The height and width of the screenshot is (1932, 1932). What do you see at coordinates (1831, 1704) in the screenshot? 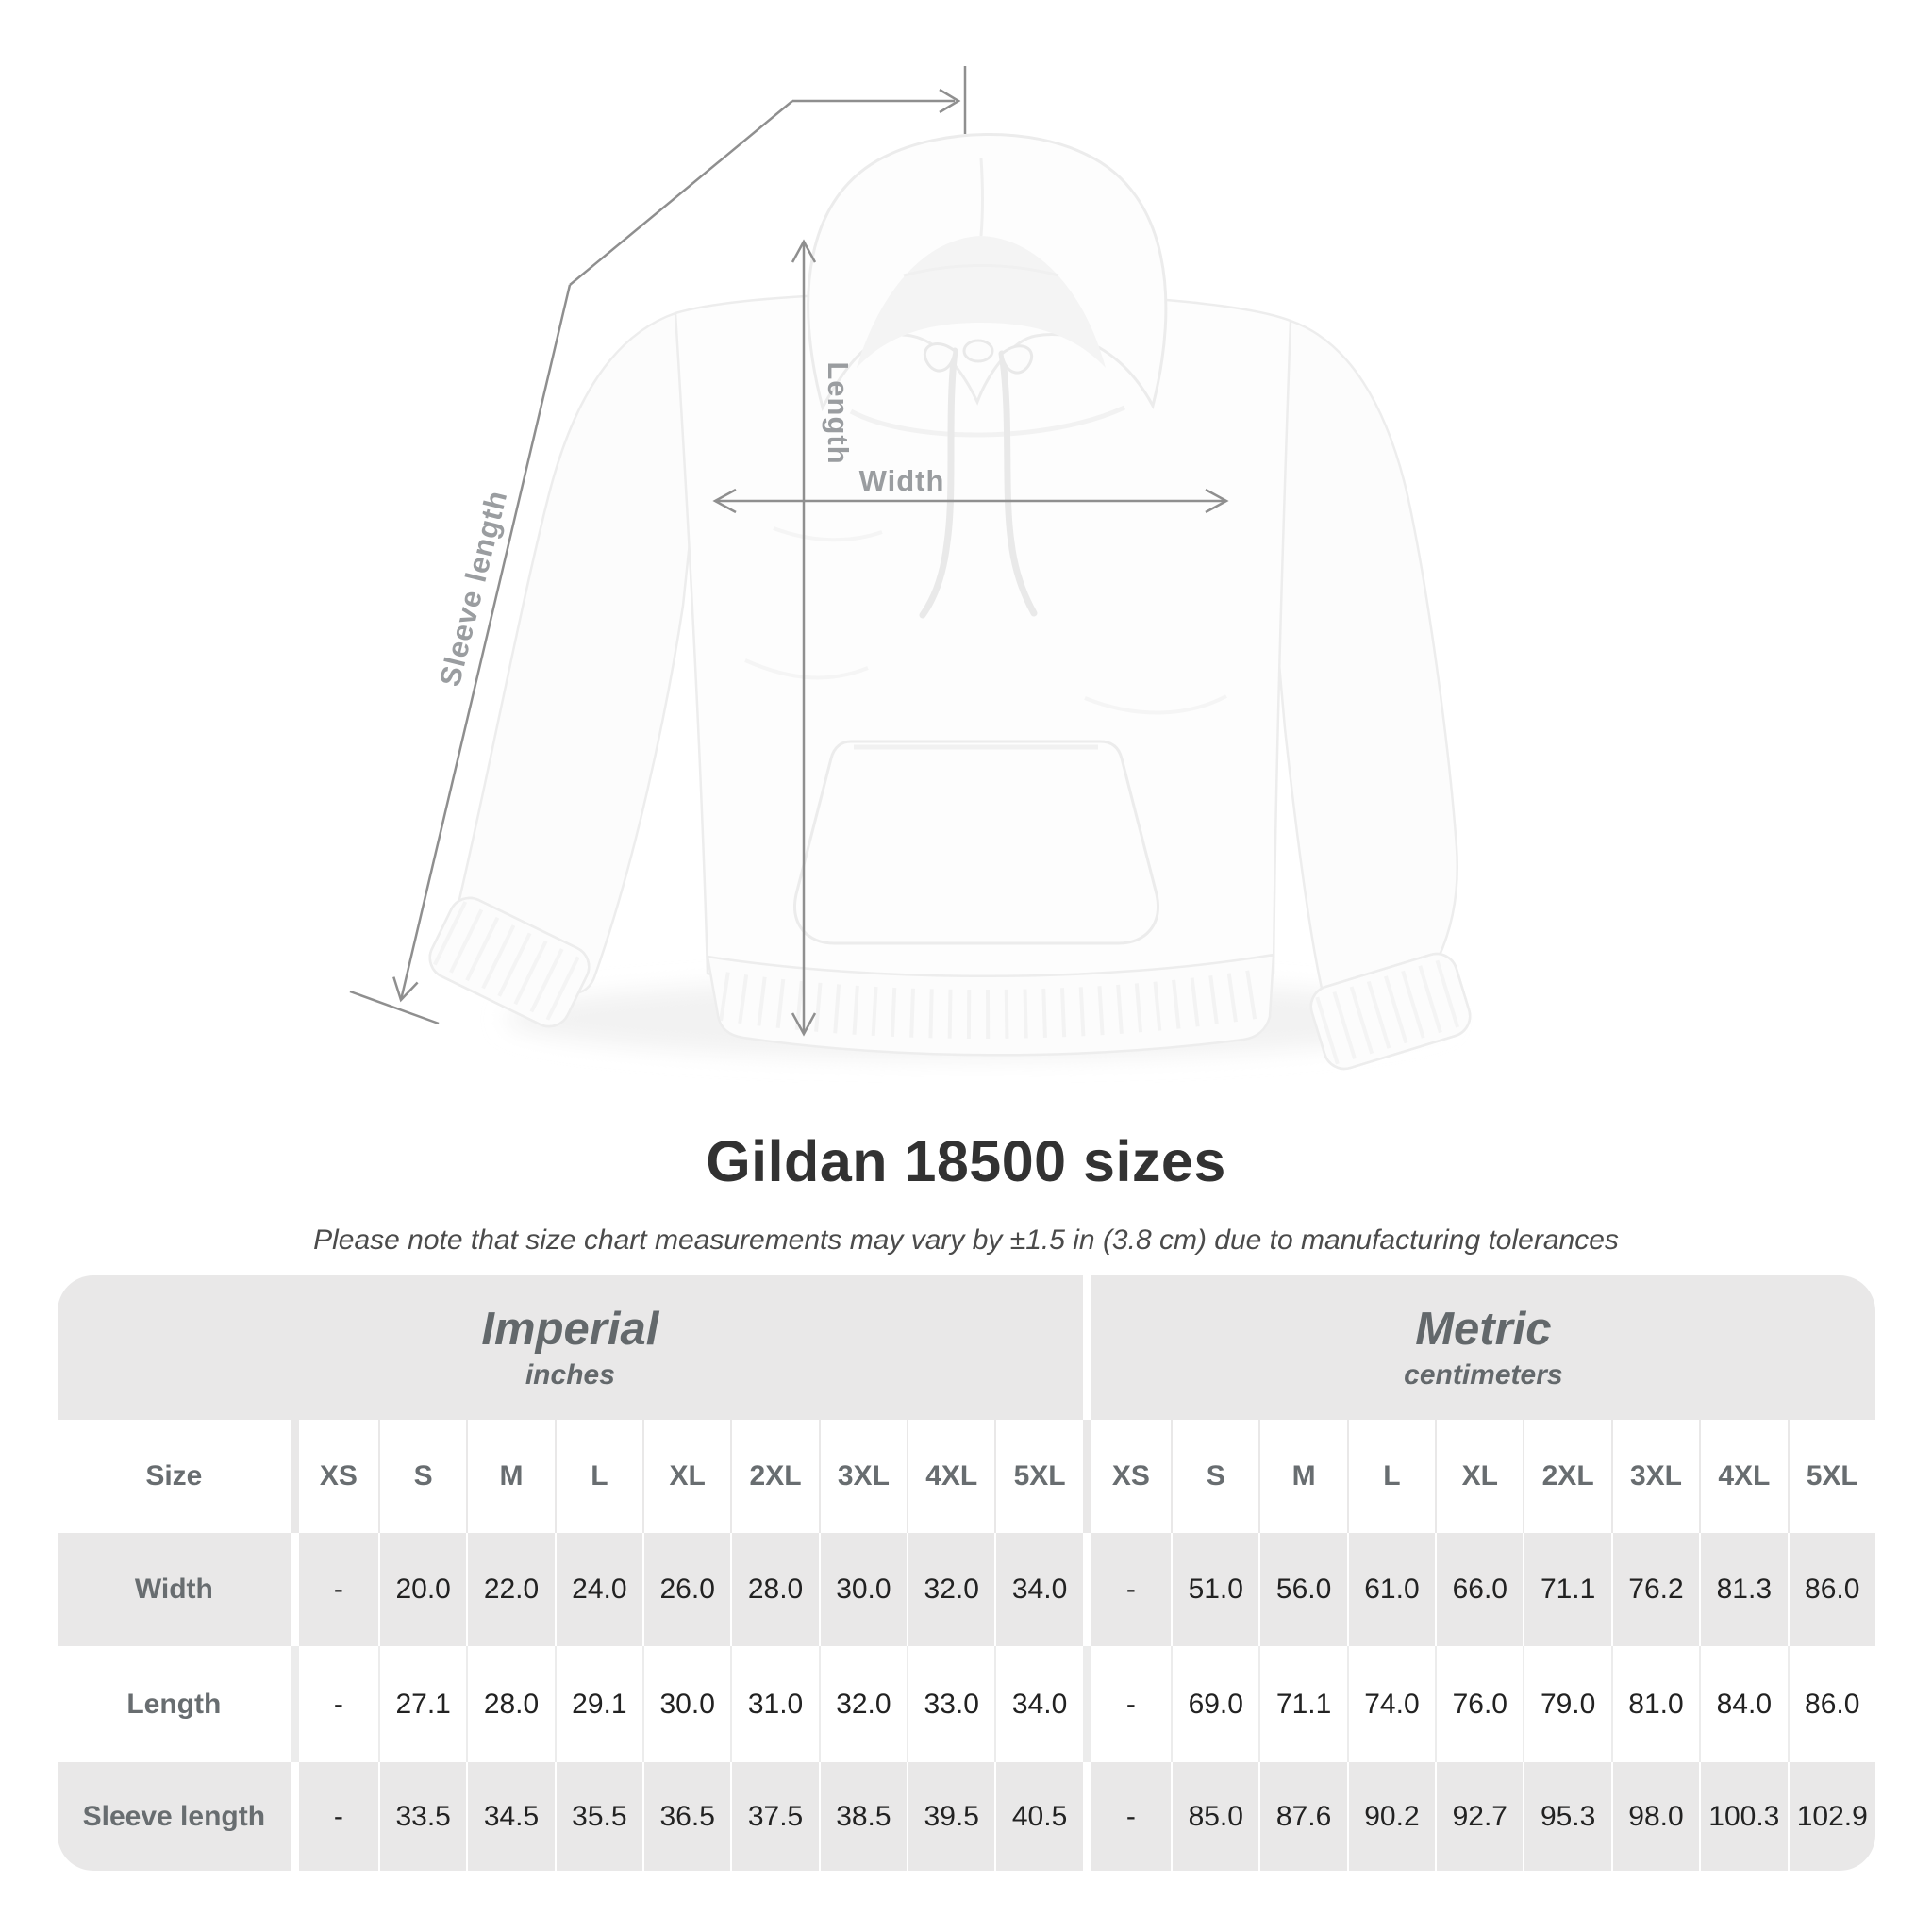
I see `metric-value: 86.0` at bounding box center [1831, 1704].